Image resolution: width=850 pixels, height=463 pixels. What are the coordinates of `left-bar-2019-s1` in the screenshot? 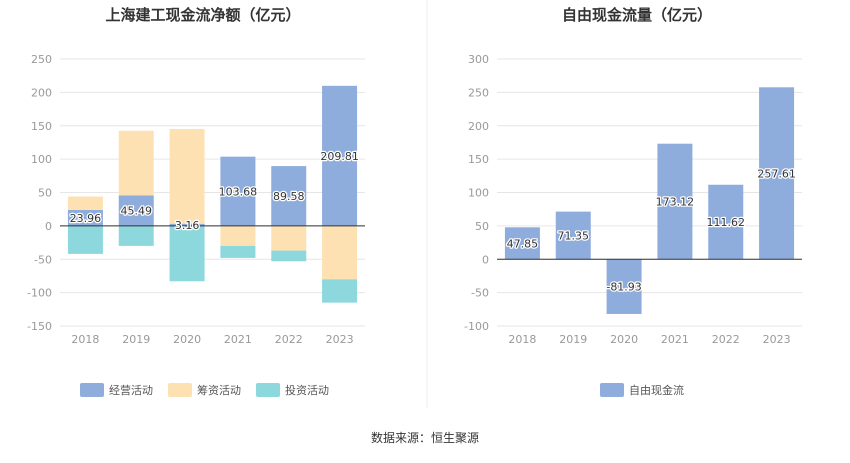 It's located at (136, 163).